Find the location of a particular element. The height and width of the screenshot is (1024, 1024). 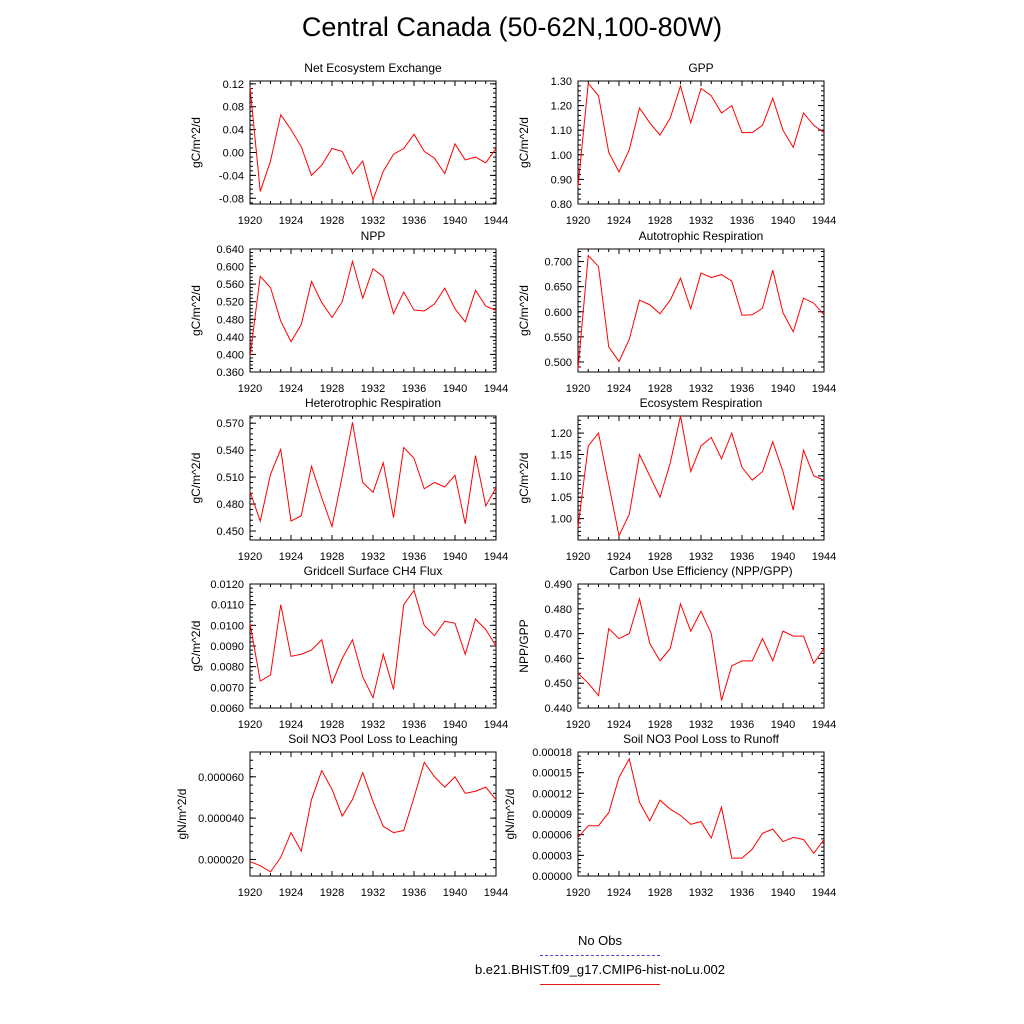

y-tick-label: 0.700 is located at coordinates (558, 263).